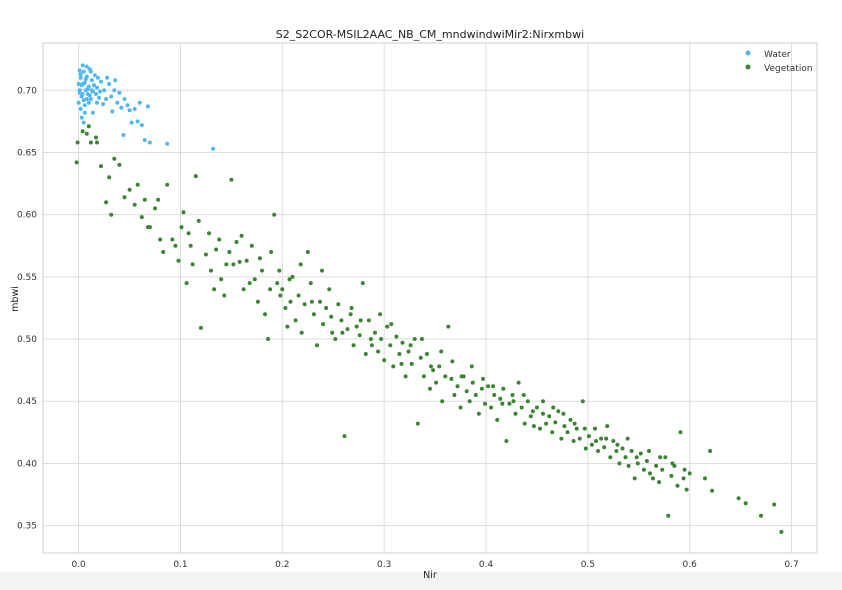 The width and height of the screenshot is (842, 590). What do you see at coordinates (791, 565) in the screenshot?
I see `x-tick-label: 0.7` at bounding box center [791, 565].